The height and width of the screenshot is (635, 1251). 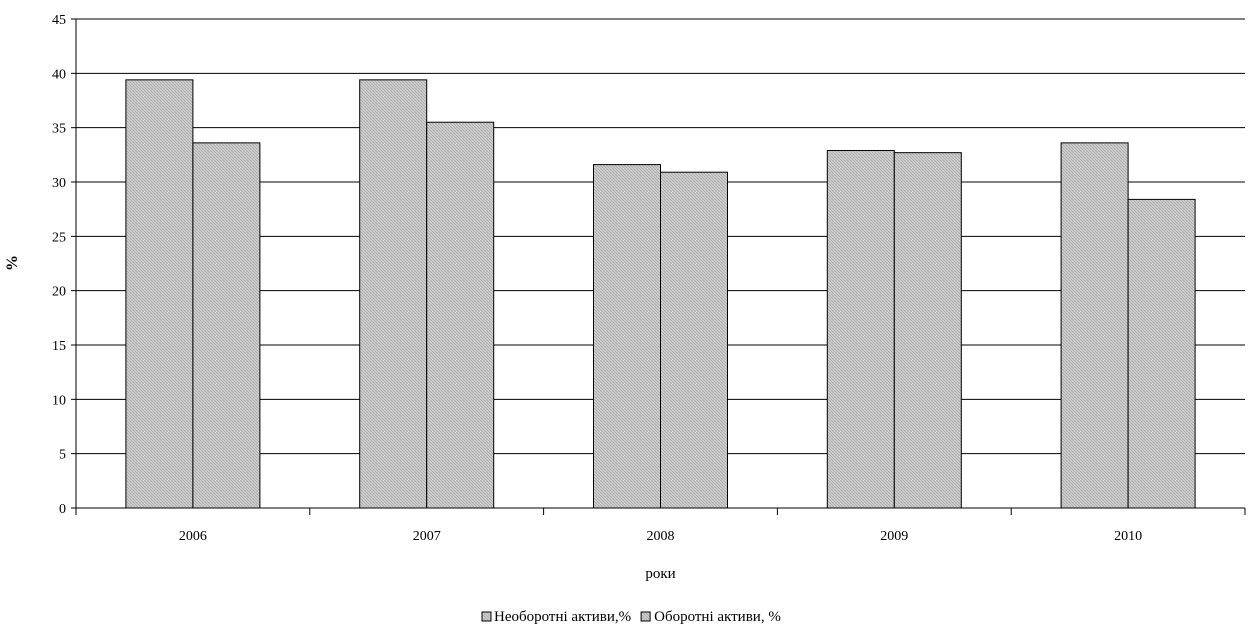 I want to click on x-tick-label: 2009, so click(x=894, y=536).